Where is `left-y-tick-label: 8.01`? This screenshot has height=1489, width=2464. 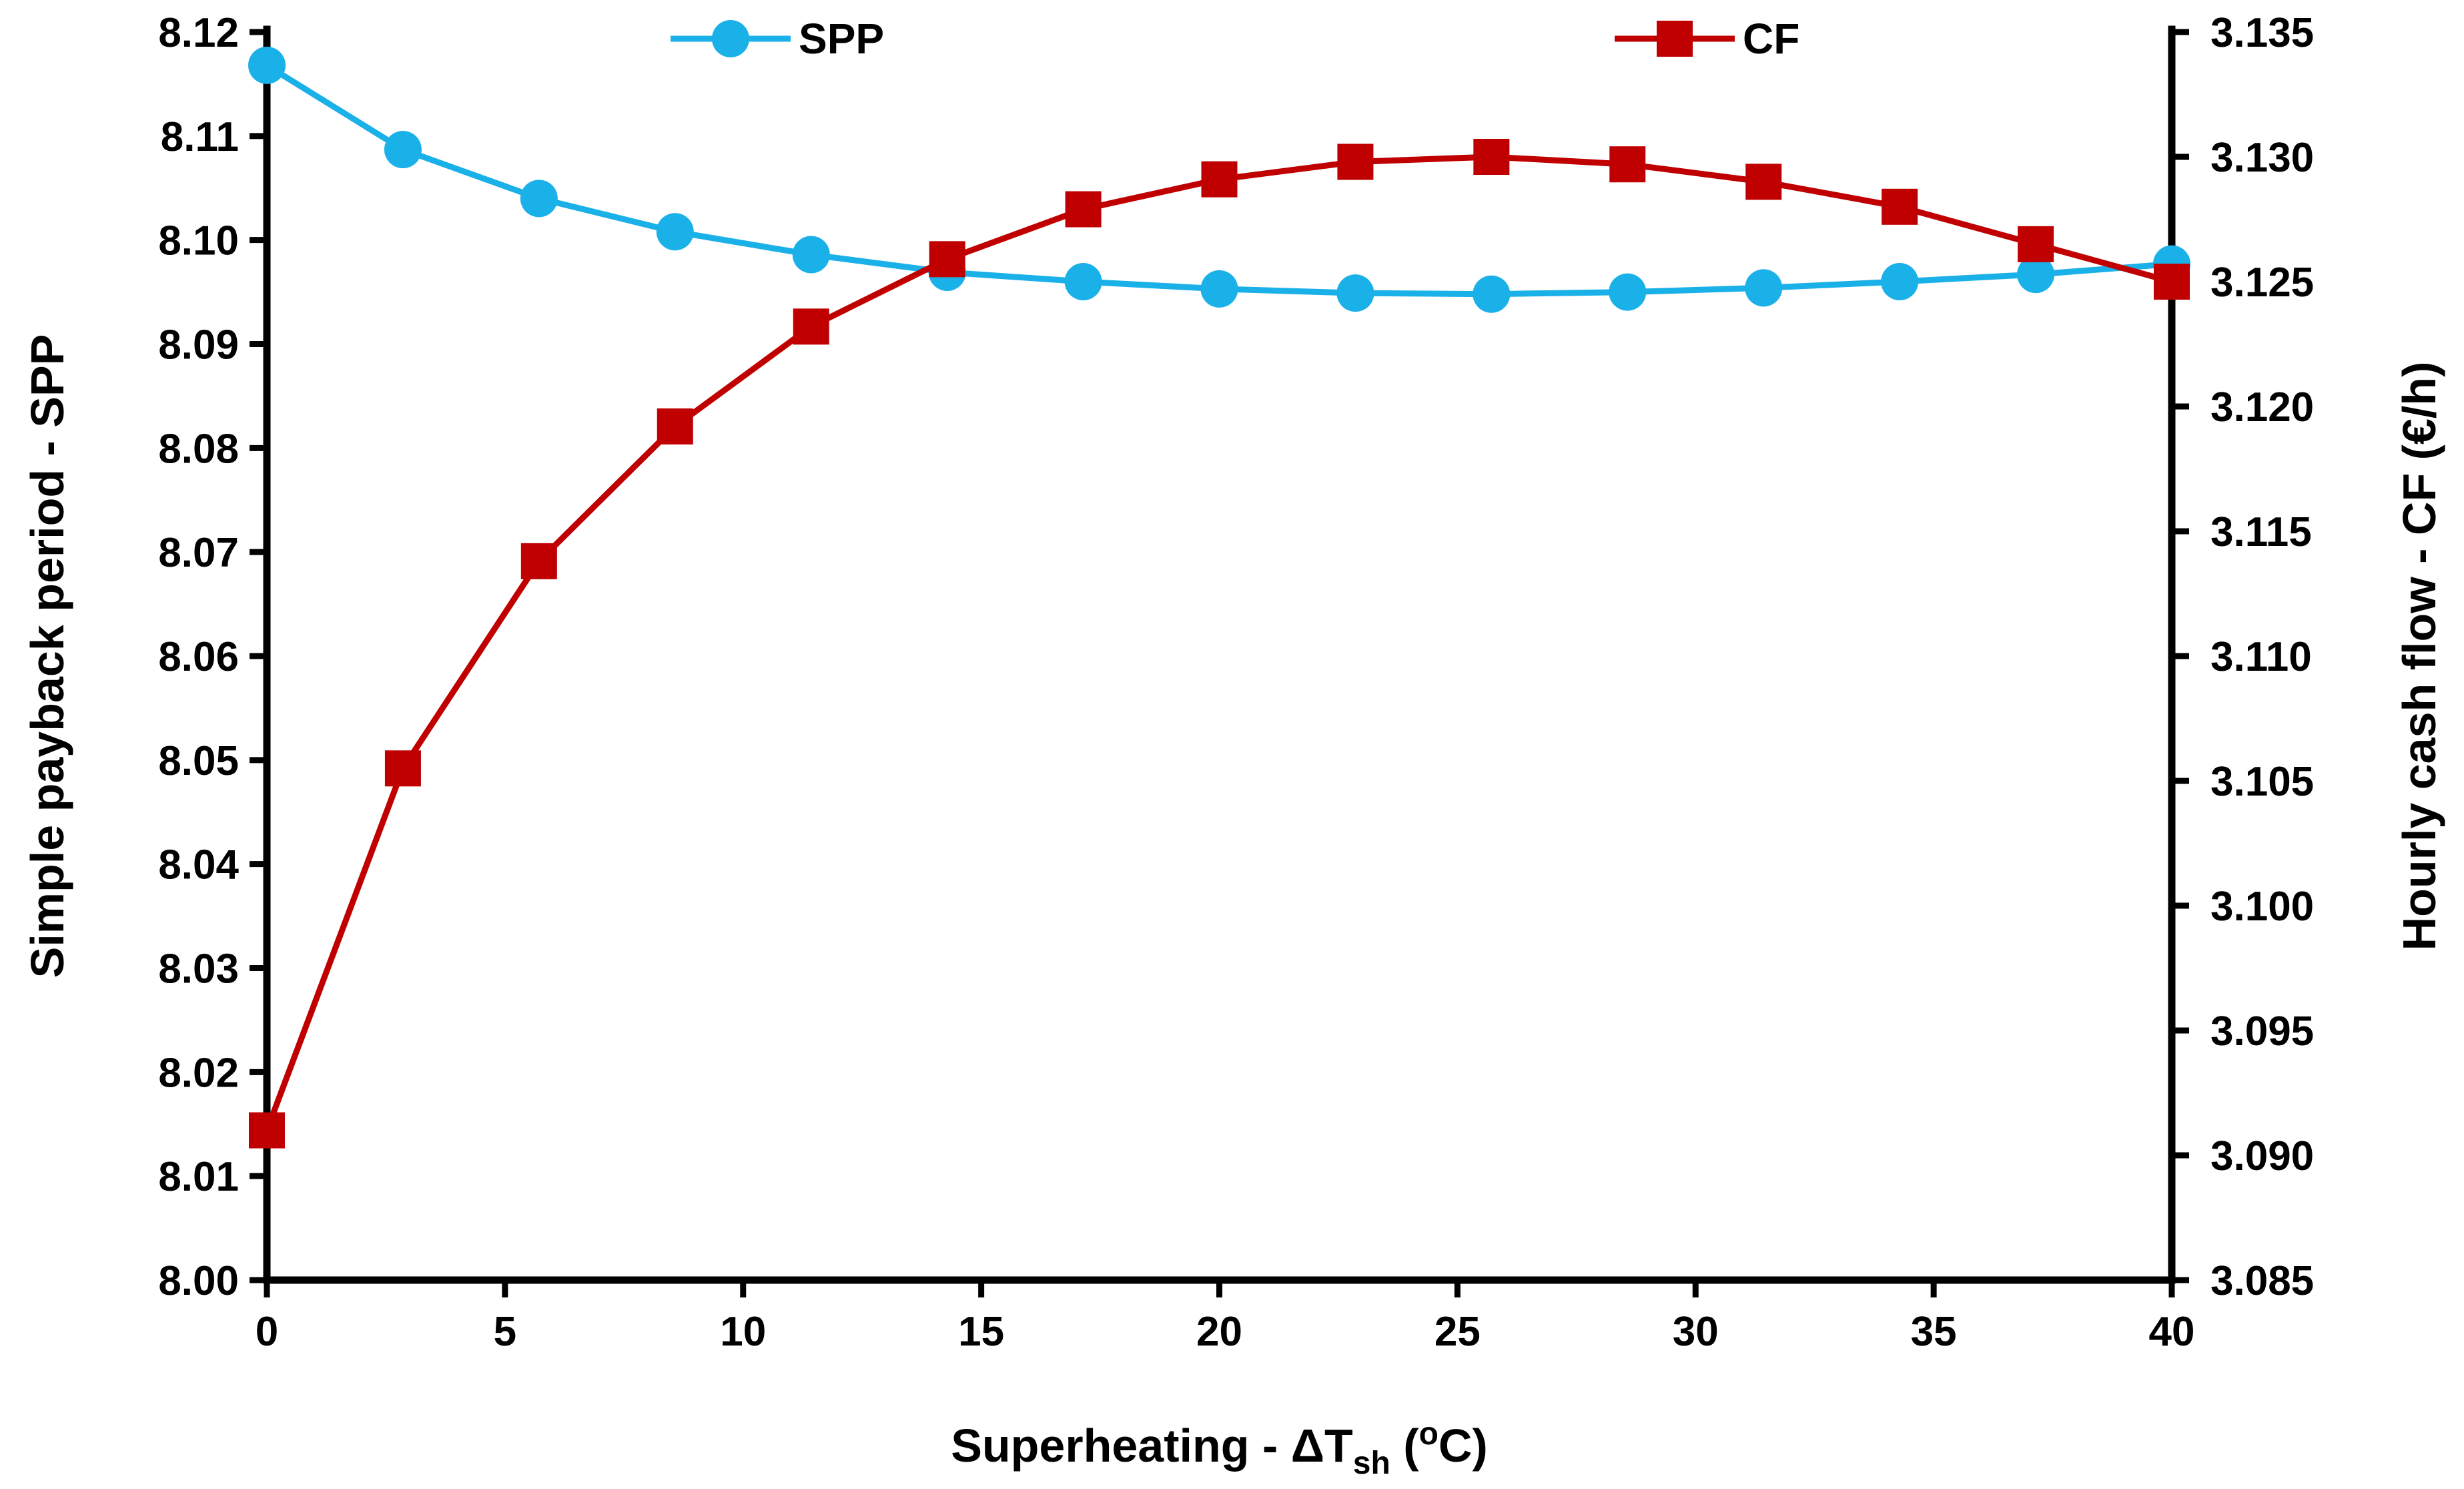
left-y-tick-label: 8.01 is located at coordinates (198, 1177).